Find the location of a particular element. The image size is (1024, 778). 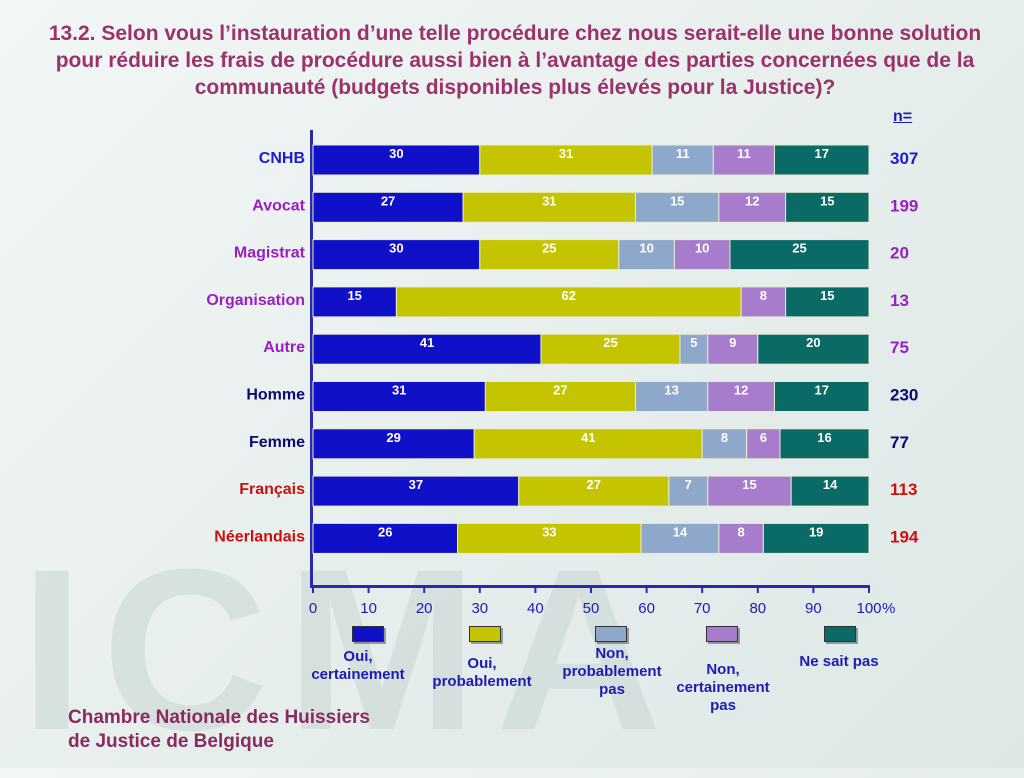

category-label: Organisation is located at coordinates (255, 300).